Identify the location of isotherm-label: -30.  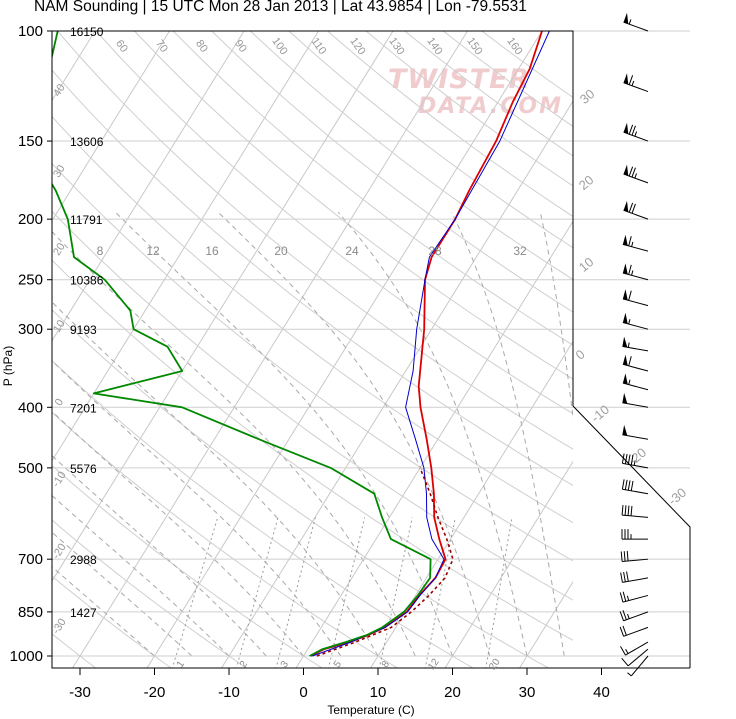
(59, 626).